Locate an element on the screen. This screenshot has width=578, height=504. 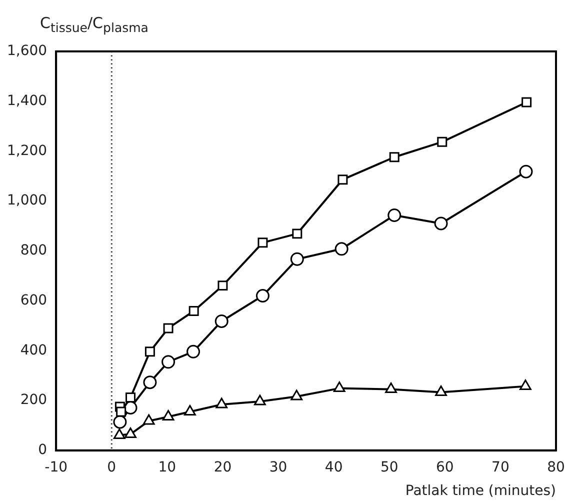
x-tick-label: 20 is located at coordinates (223, 467).